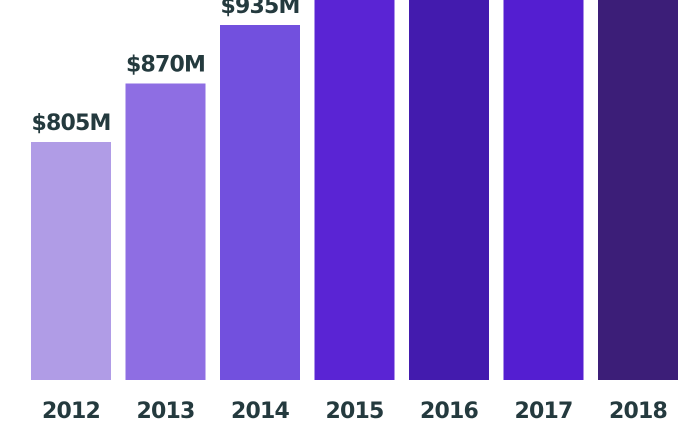  What do you see at coordinates (165, 411) in the screenshot?
I see `x-tick-label-2013: 2013` at bounding box center [165, 411].